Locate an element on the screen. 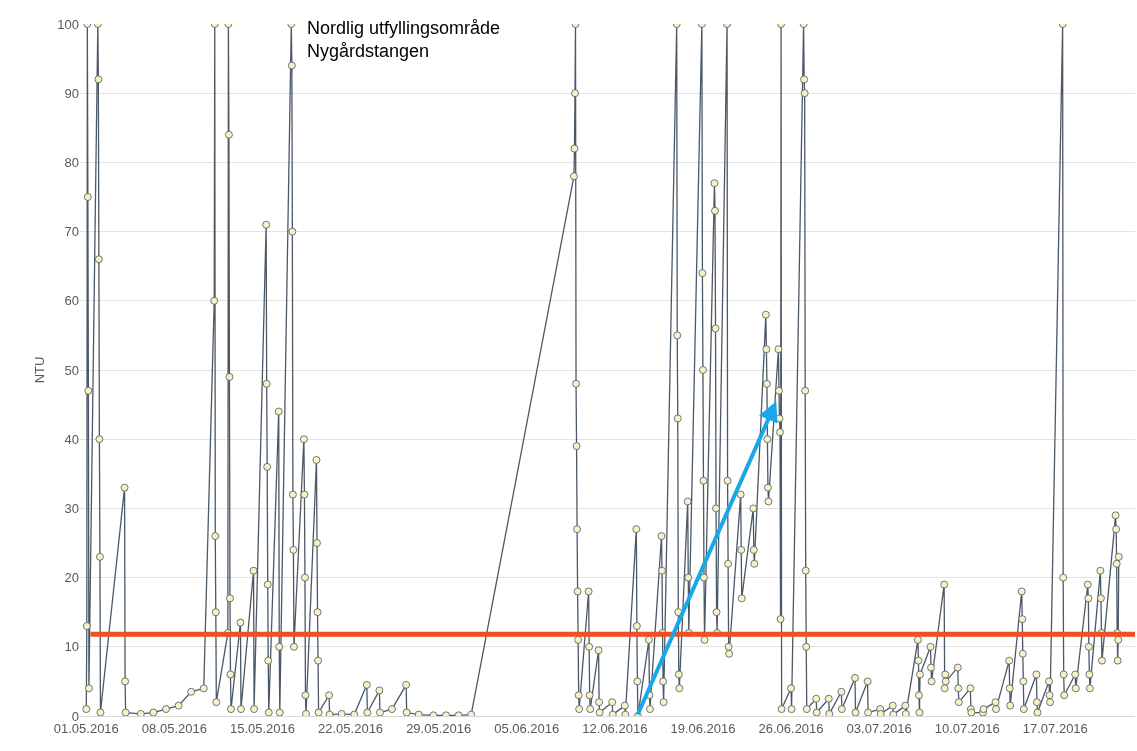  x-tick-label: 05.06.2016 is located at coordinates (527, 728).